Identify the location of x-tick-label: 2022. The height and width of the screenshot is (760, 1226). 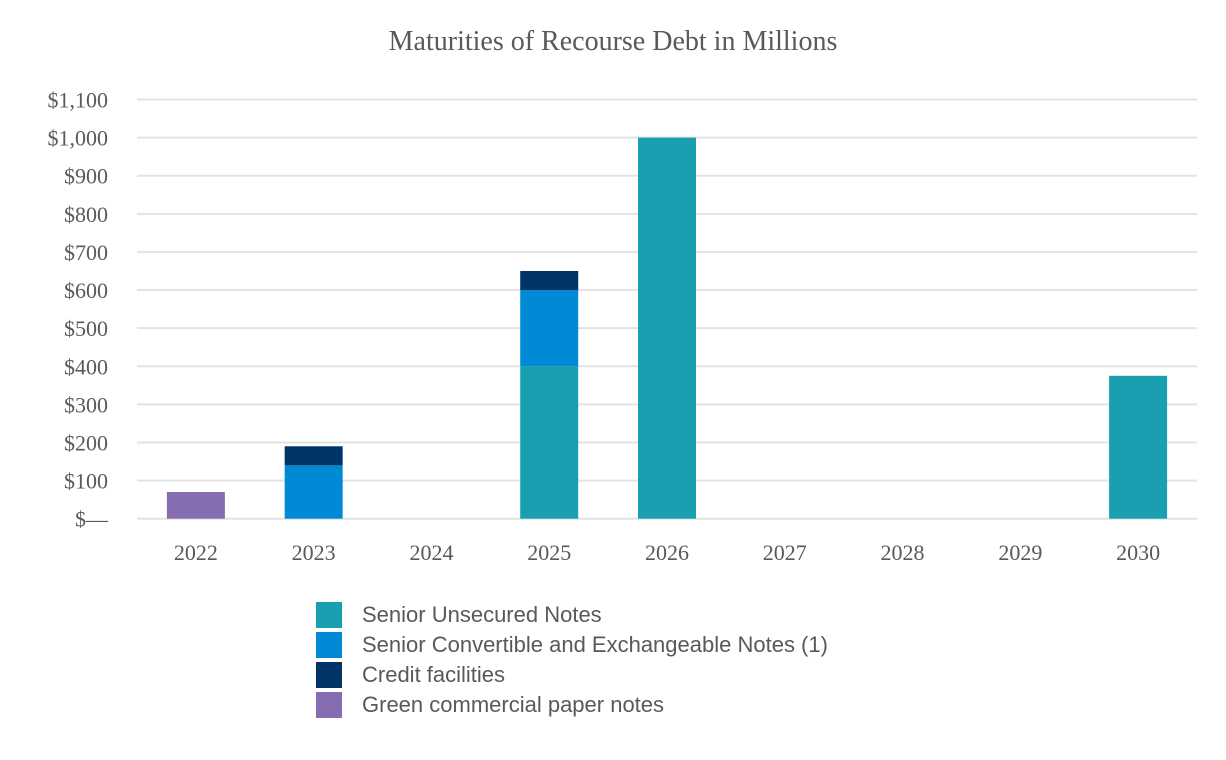
(196, 552).